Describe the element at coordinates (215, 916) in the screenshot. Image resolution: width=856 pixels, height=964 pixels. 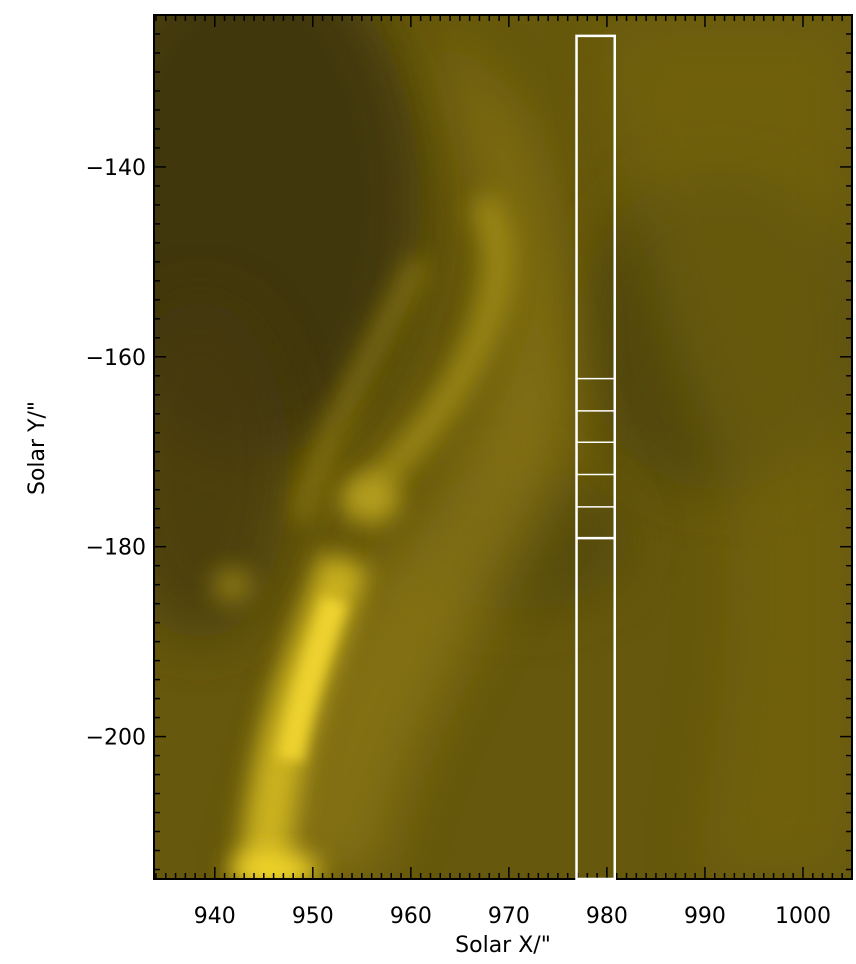
I see `x-tick-label: 940` at that location.